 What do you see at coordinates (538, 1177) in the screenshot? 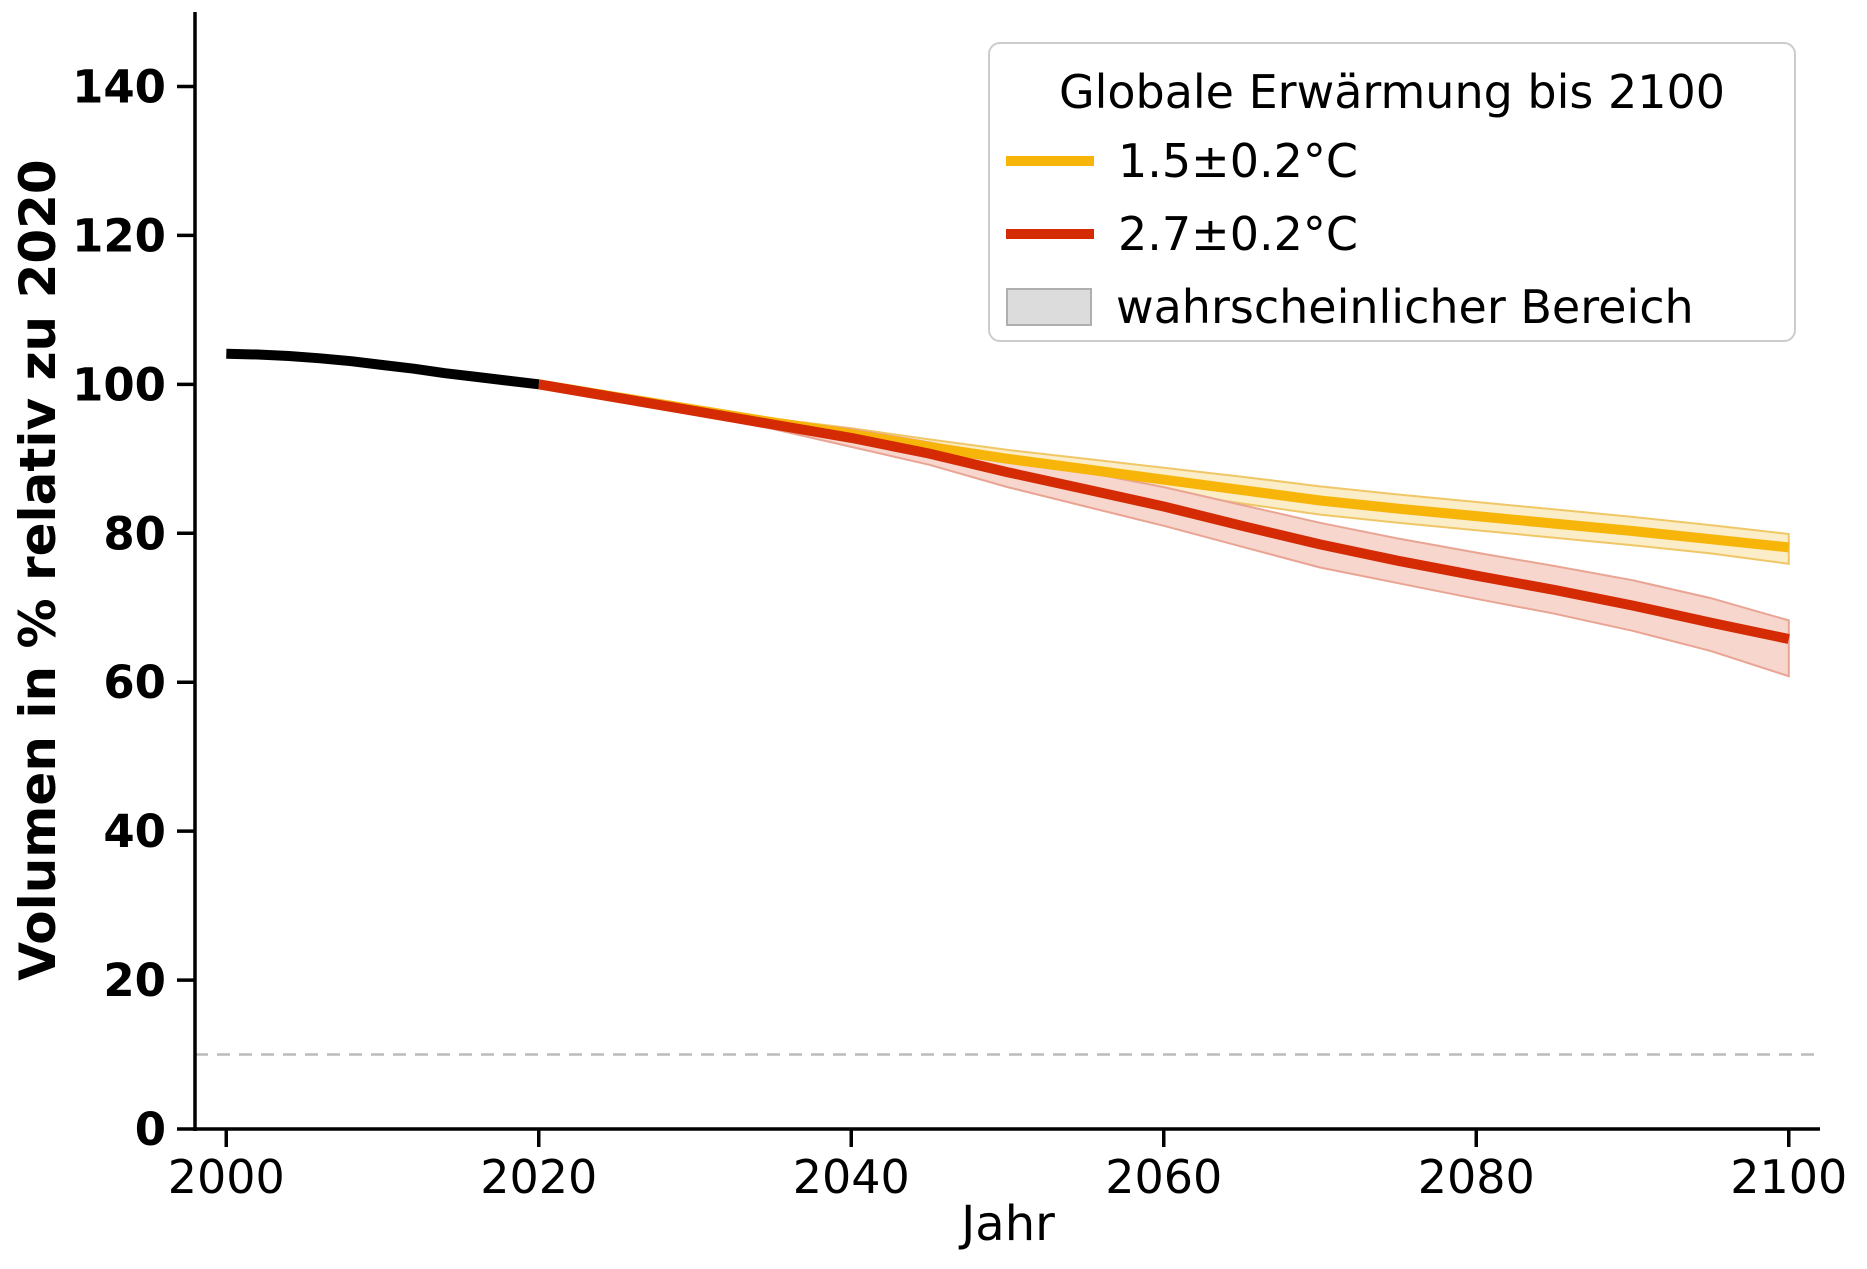
I see `x-tick-label: 2020` at bounding box center [538, 1177].